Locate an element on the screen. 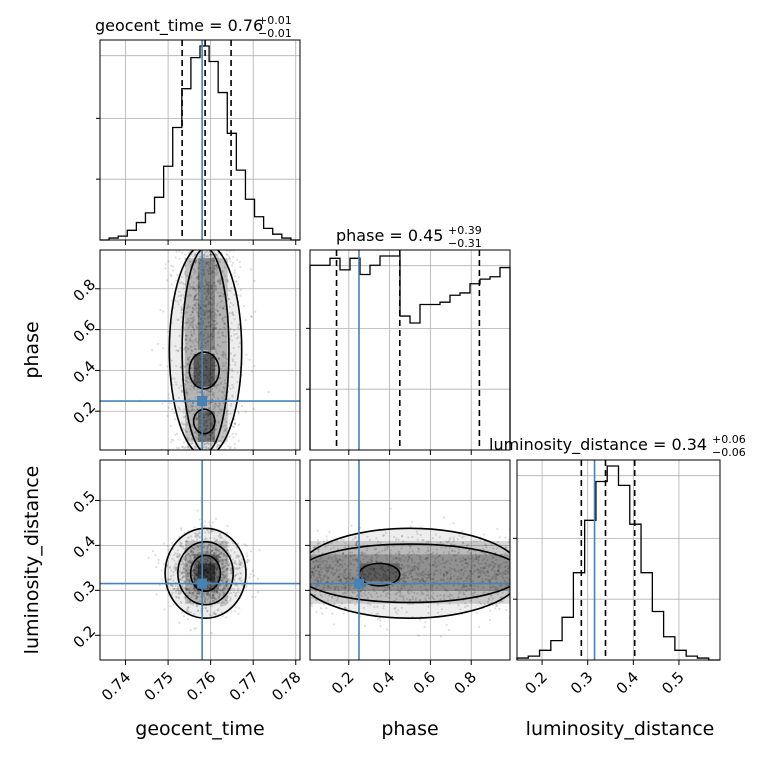 The image size is (760, 760). y-tick-label: 0.2 is located at coordinates (85, 637).